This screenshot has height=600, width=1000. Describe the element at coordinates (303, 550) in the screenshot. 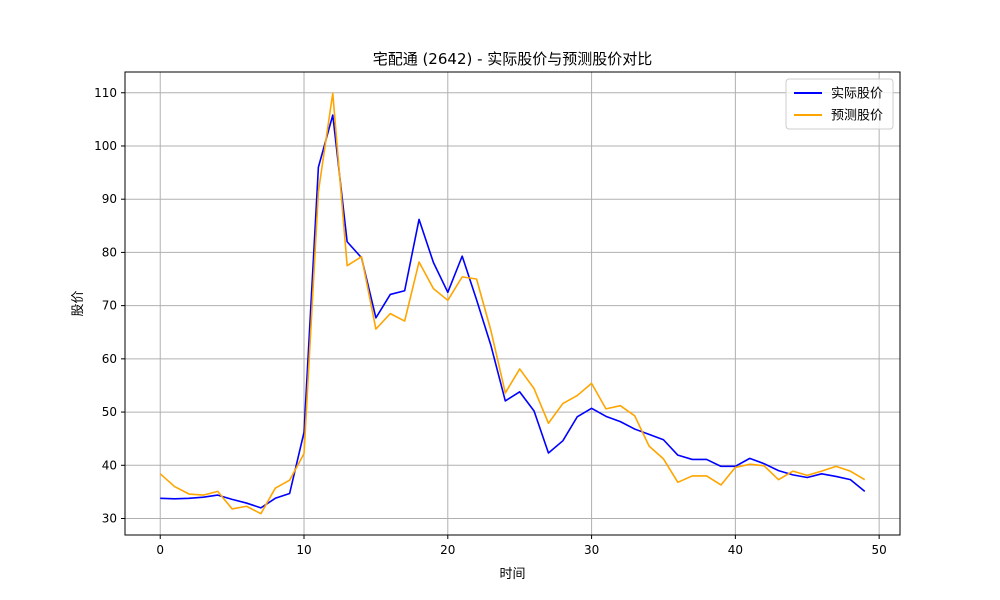

I see `x-tick-label: 10` at that location.